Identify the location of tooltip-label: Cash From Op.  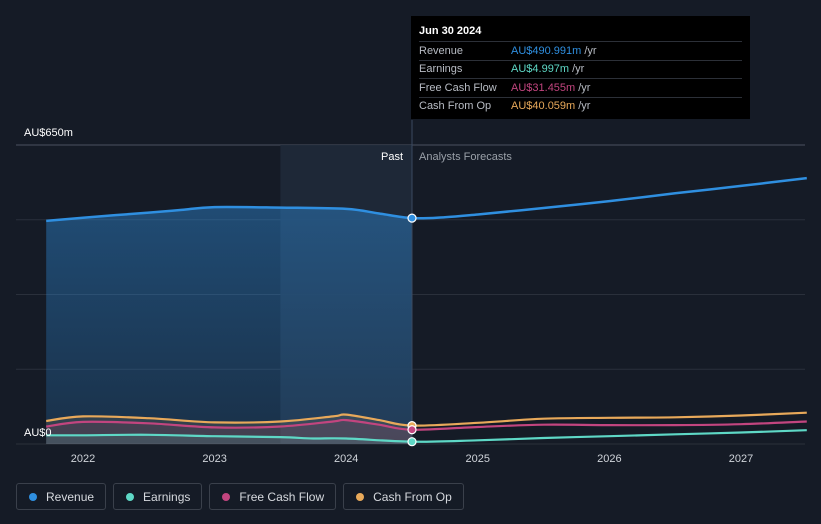
(455, 106).